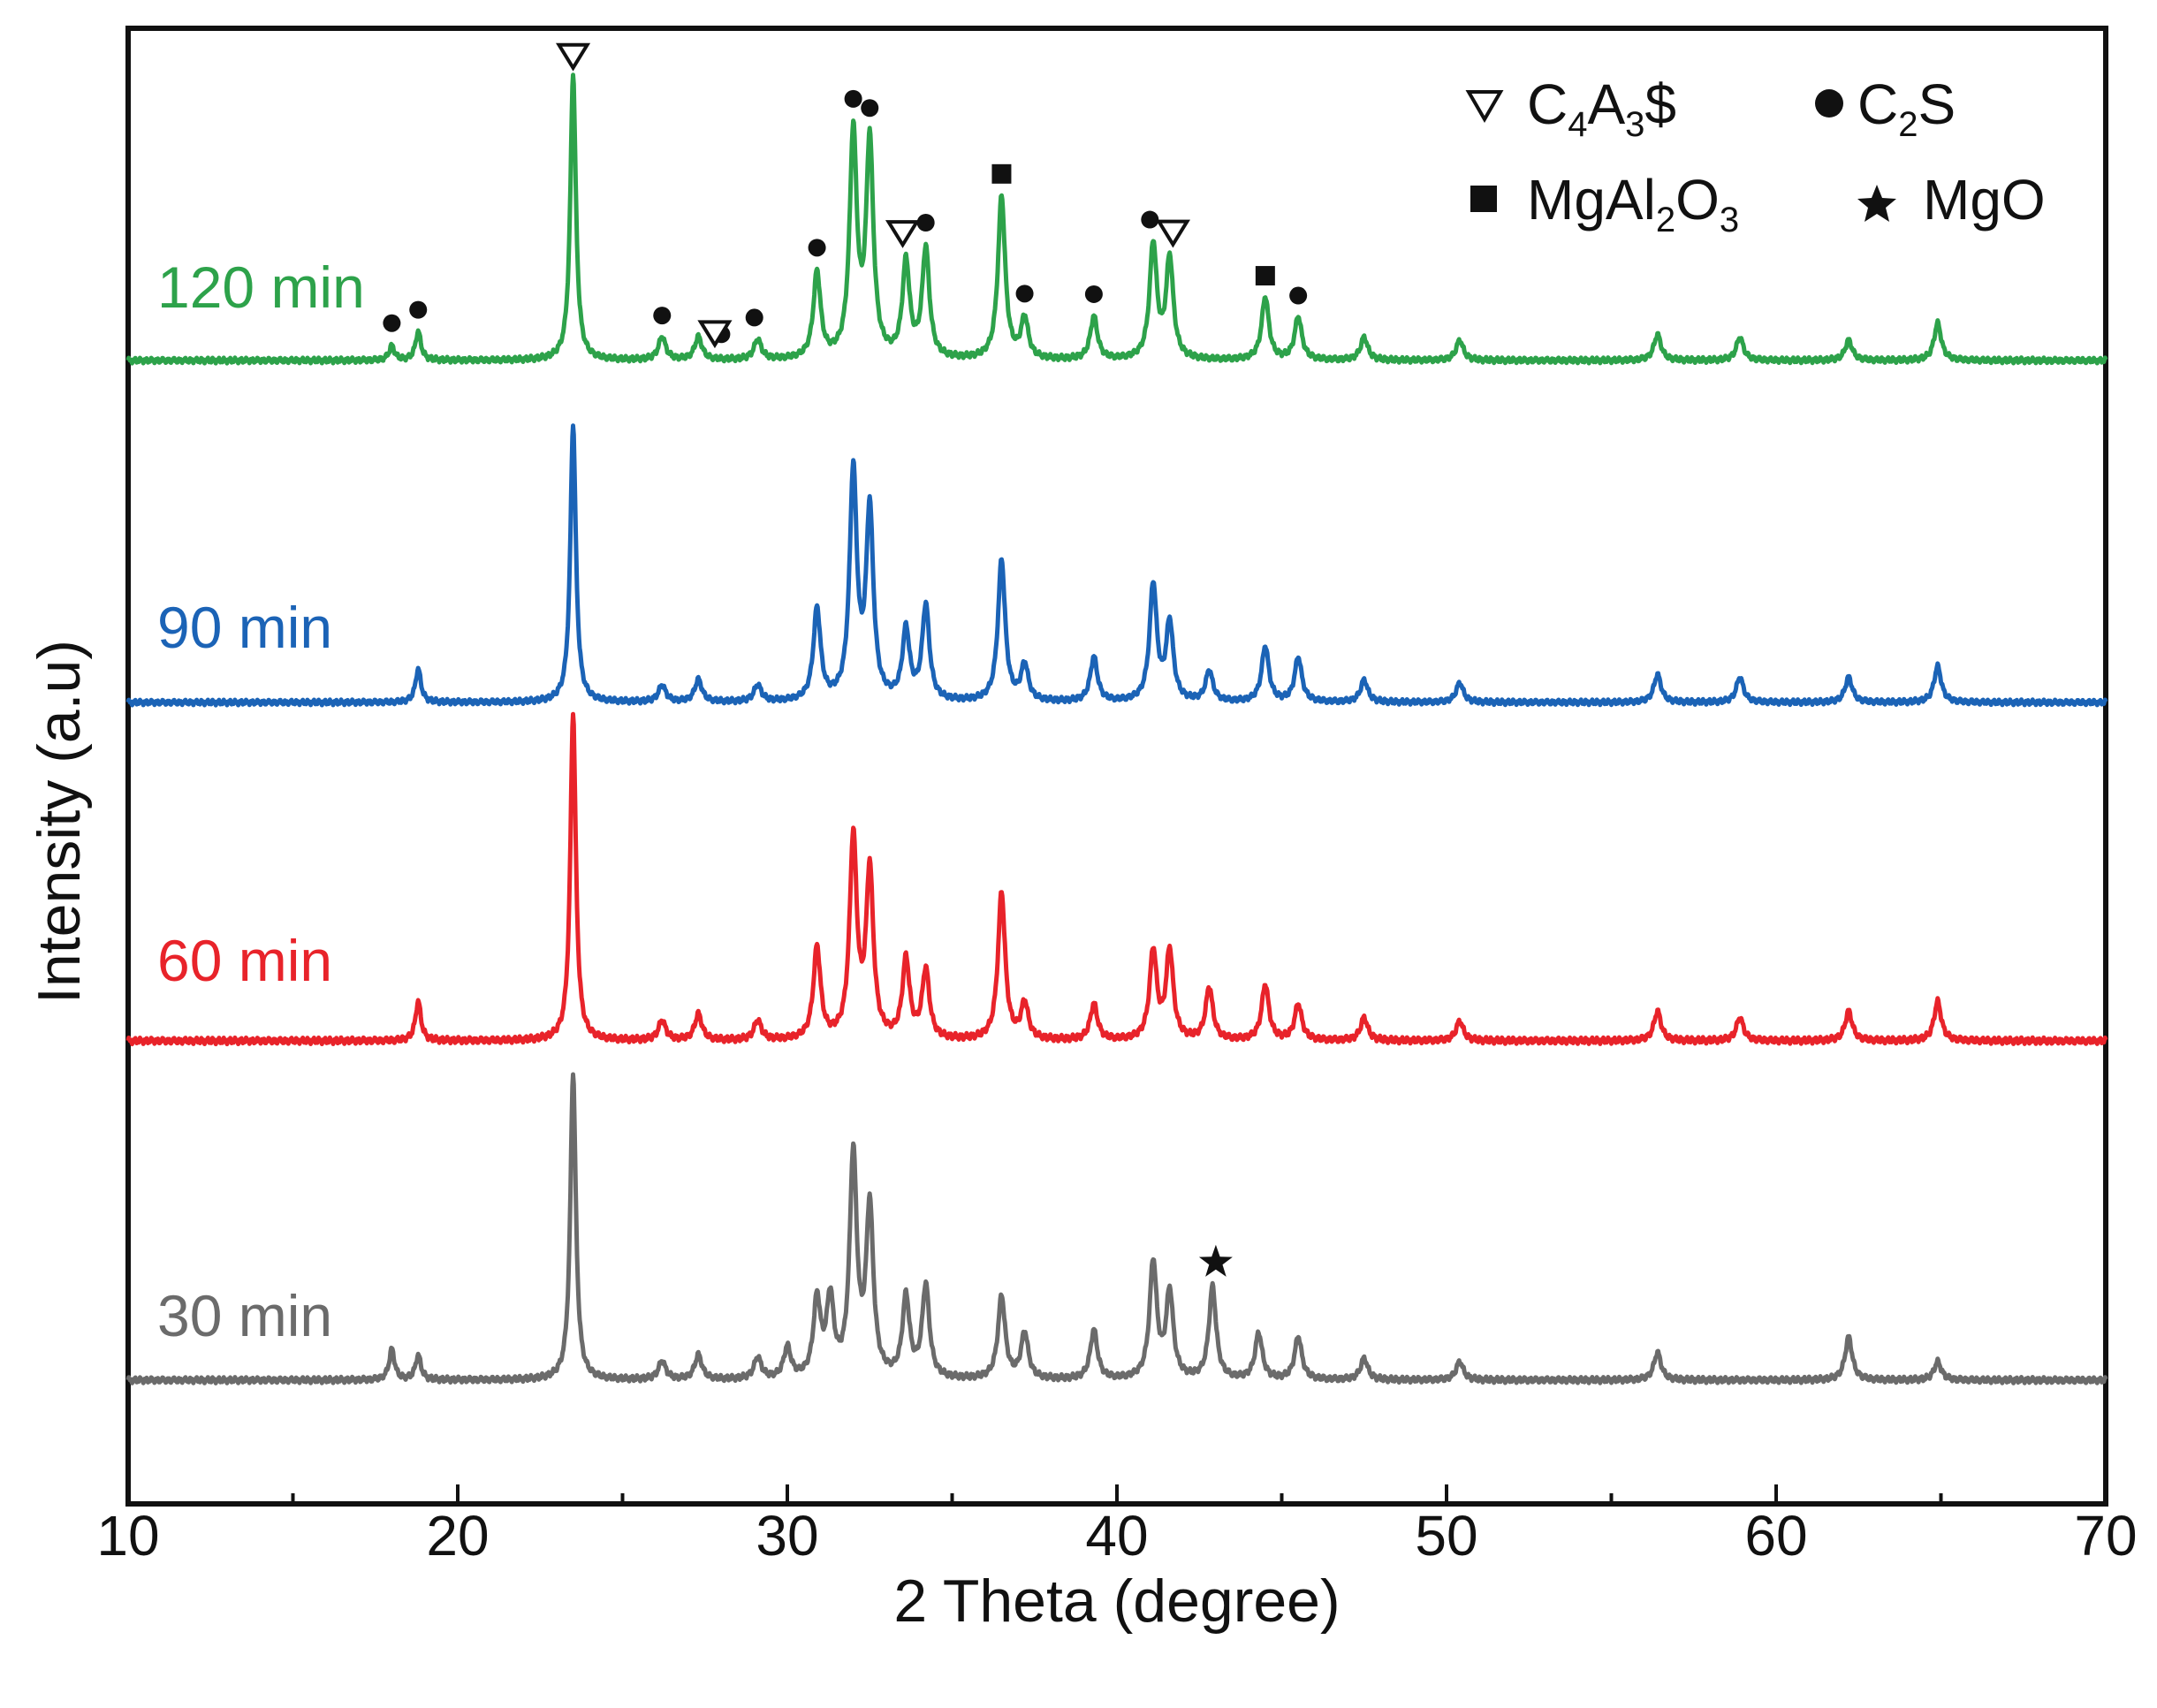 The image size is (2157, 1708). I want to click on legend-circle-icon, so click(1829, 103).